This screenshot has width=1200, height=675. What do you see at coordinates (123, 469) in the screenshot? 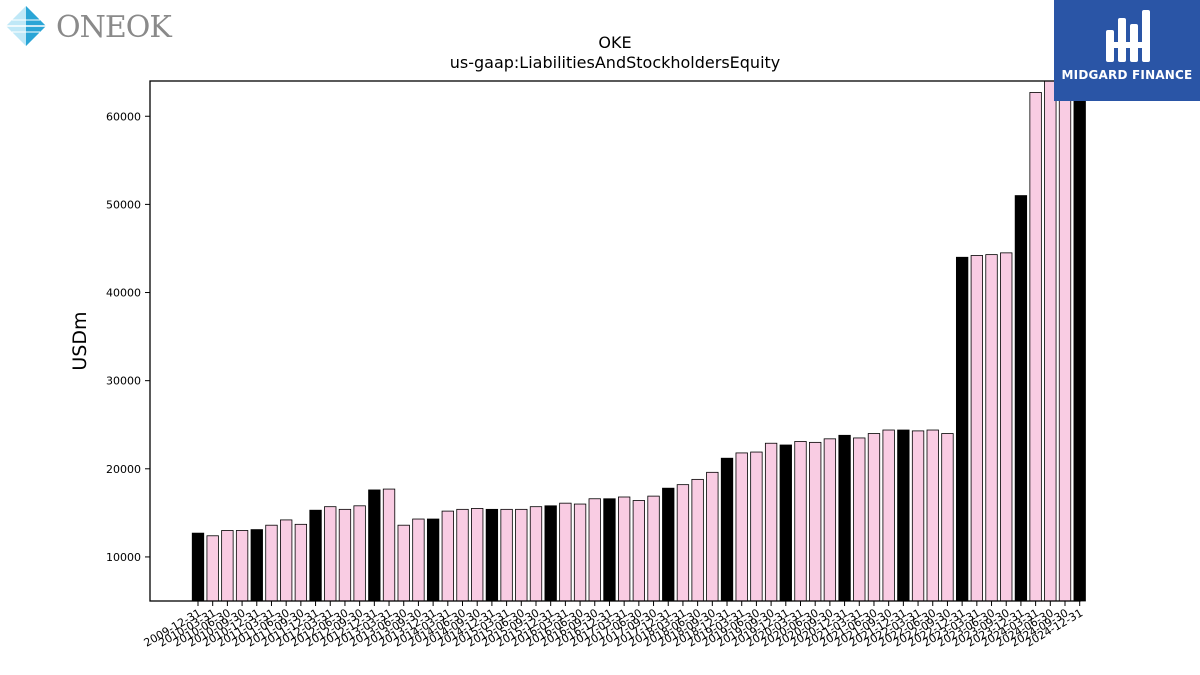
I see `y-tick-label: 20000` at bounding box center [123, 469].